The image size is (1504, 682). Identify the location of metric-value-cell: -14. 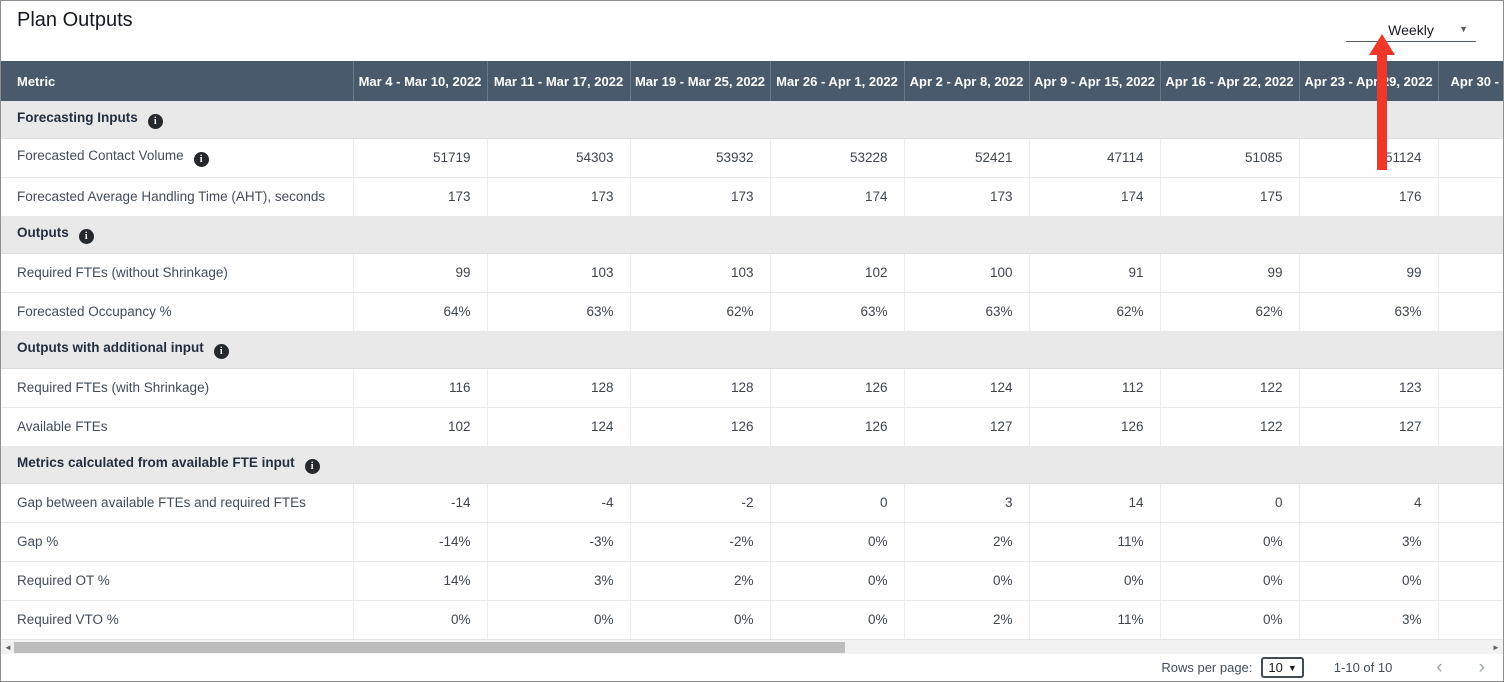
(419, 503).